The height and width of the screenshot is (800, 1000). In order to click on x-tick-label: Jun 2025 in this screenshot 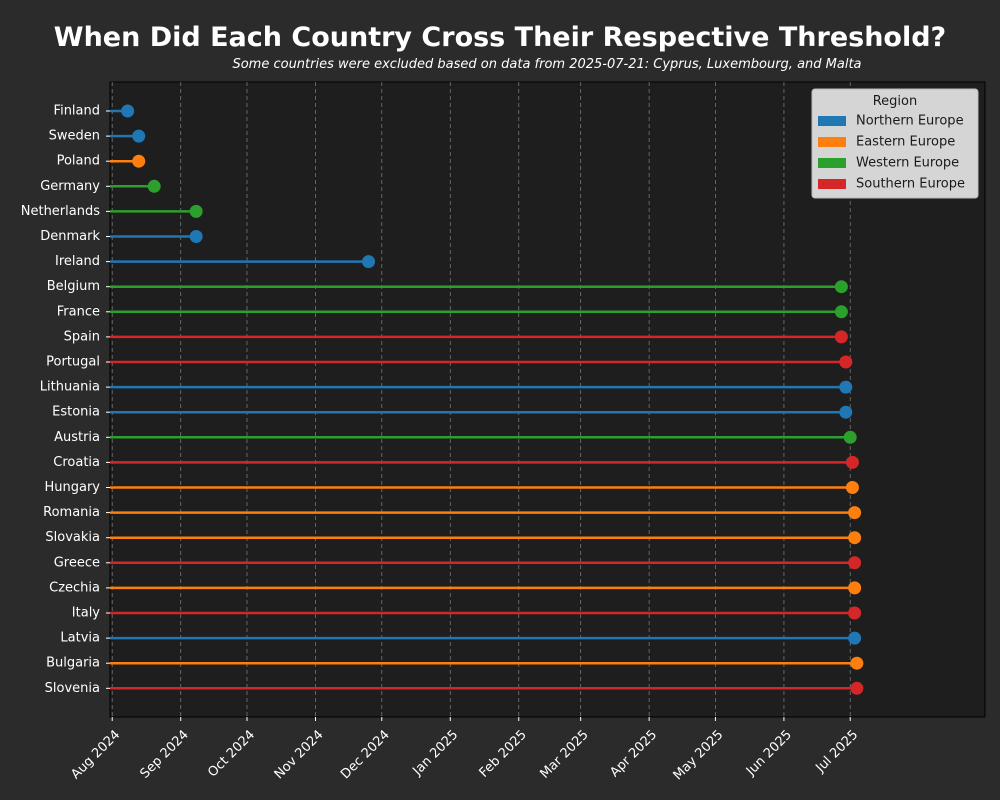, I will do `click(769, 753)`.